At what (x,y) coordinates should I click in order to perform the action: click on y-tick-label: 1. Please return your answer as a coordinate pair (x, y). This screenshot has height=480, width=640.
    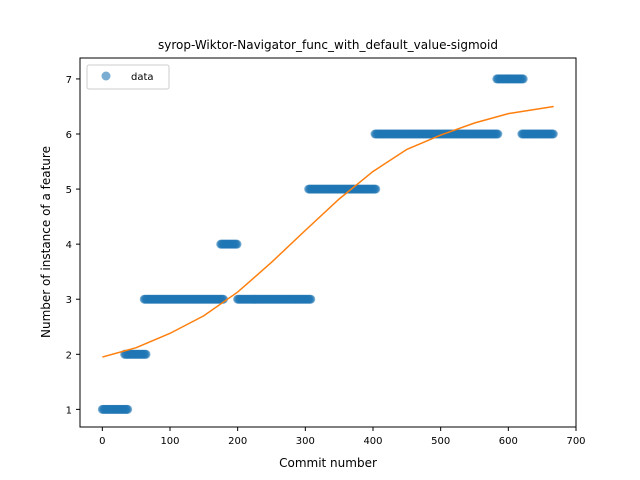
    Looking at the image, I should click on (69, 410).